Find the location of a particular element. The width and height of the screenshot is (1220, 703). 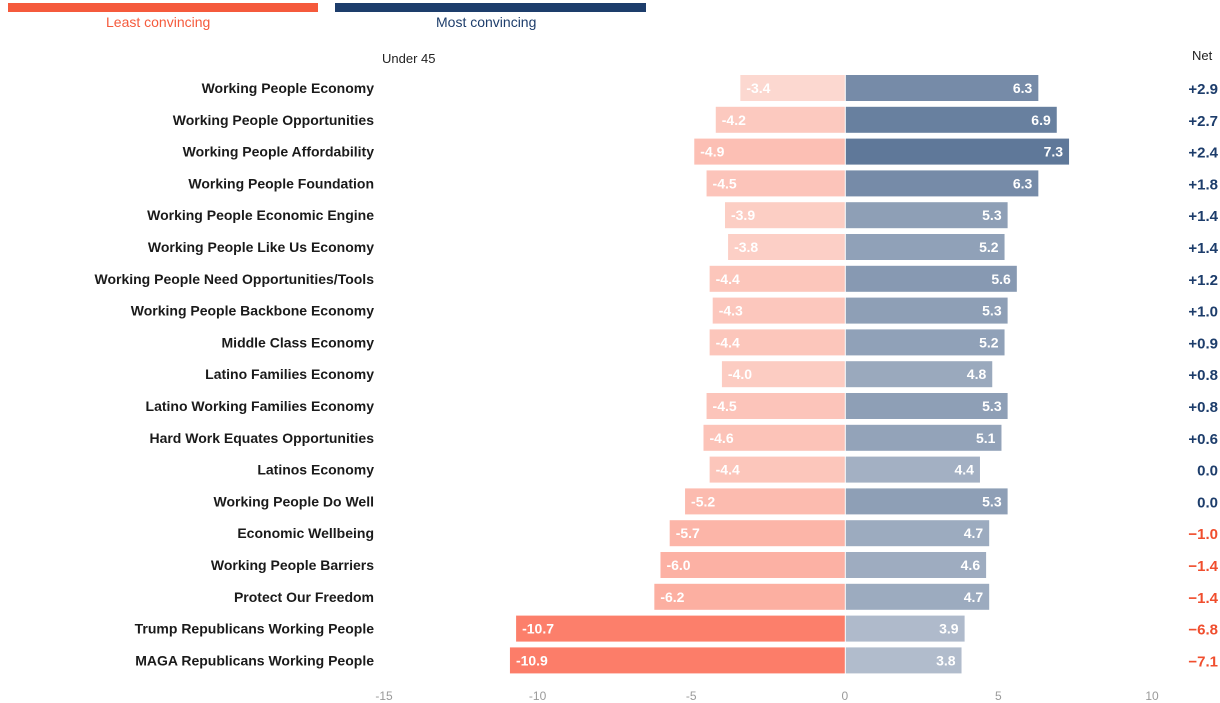

net-value: +1.0 is located at coordinates (1203, 312).